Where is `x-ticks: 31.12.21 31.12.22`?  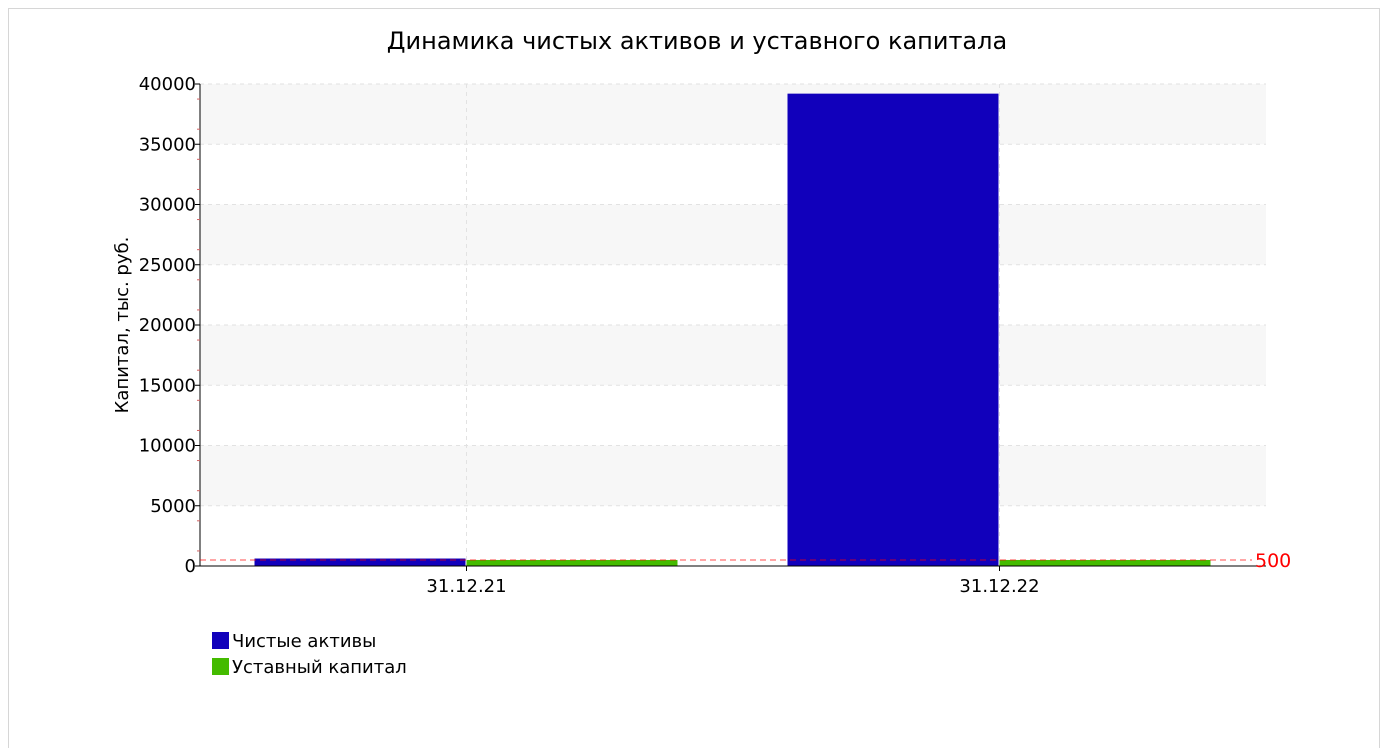 x-ticks: 31.12.21 31.12.22 is located at coordinates (733, 581).